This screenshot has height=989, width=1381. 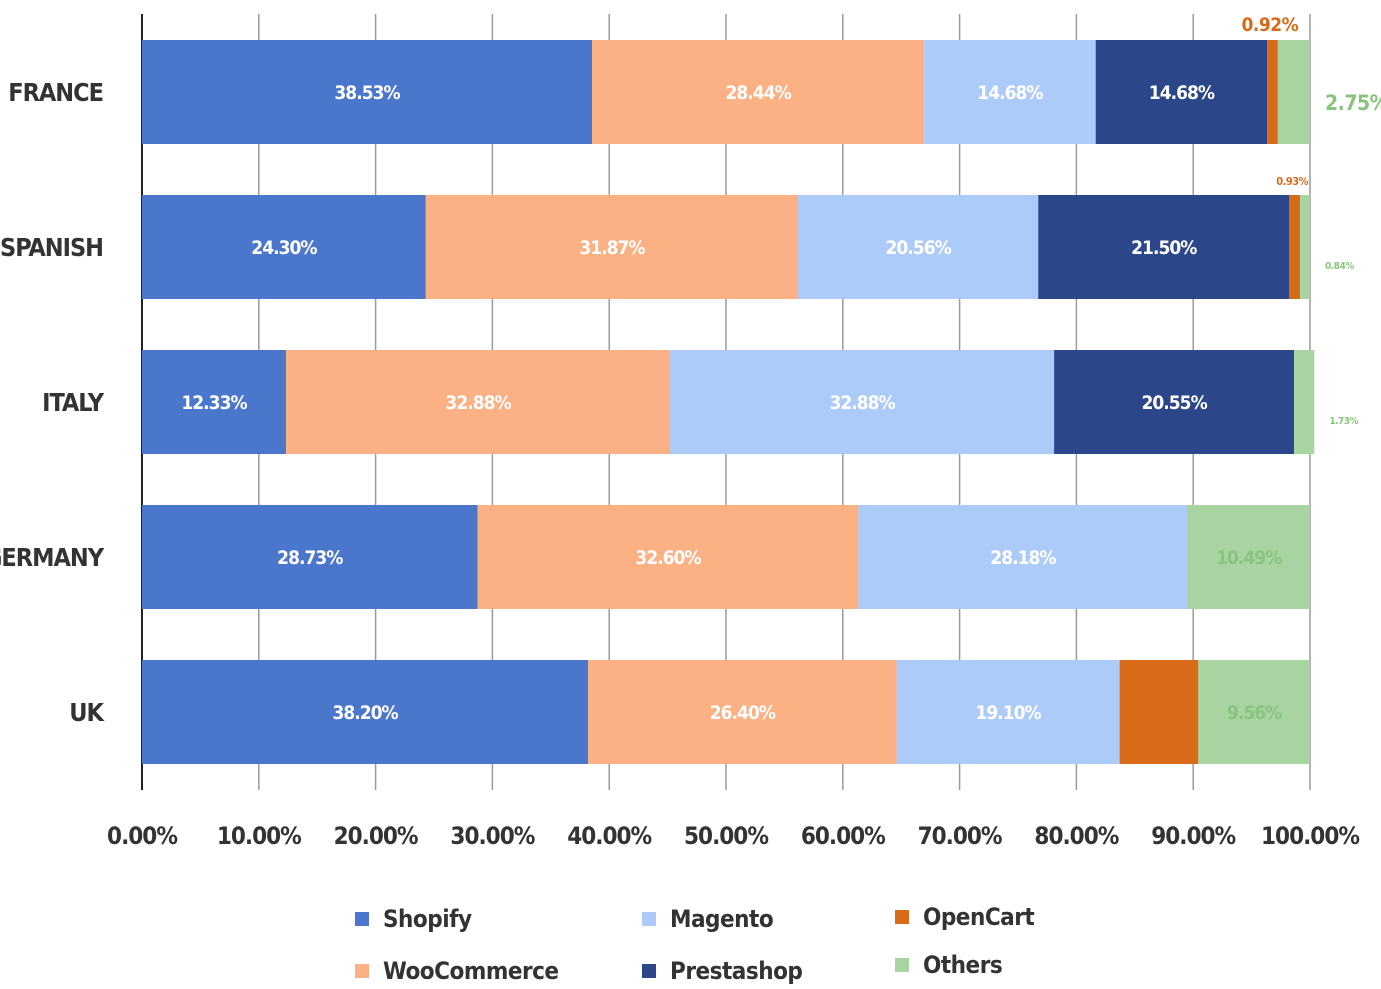 I want to click on legend-item-shopify: Shopify, so click(x=413, y=919).